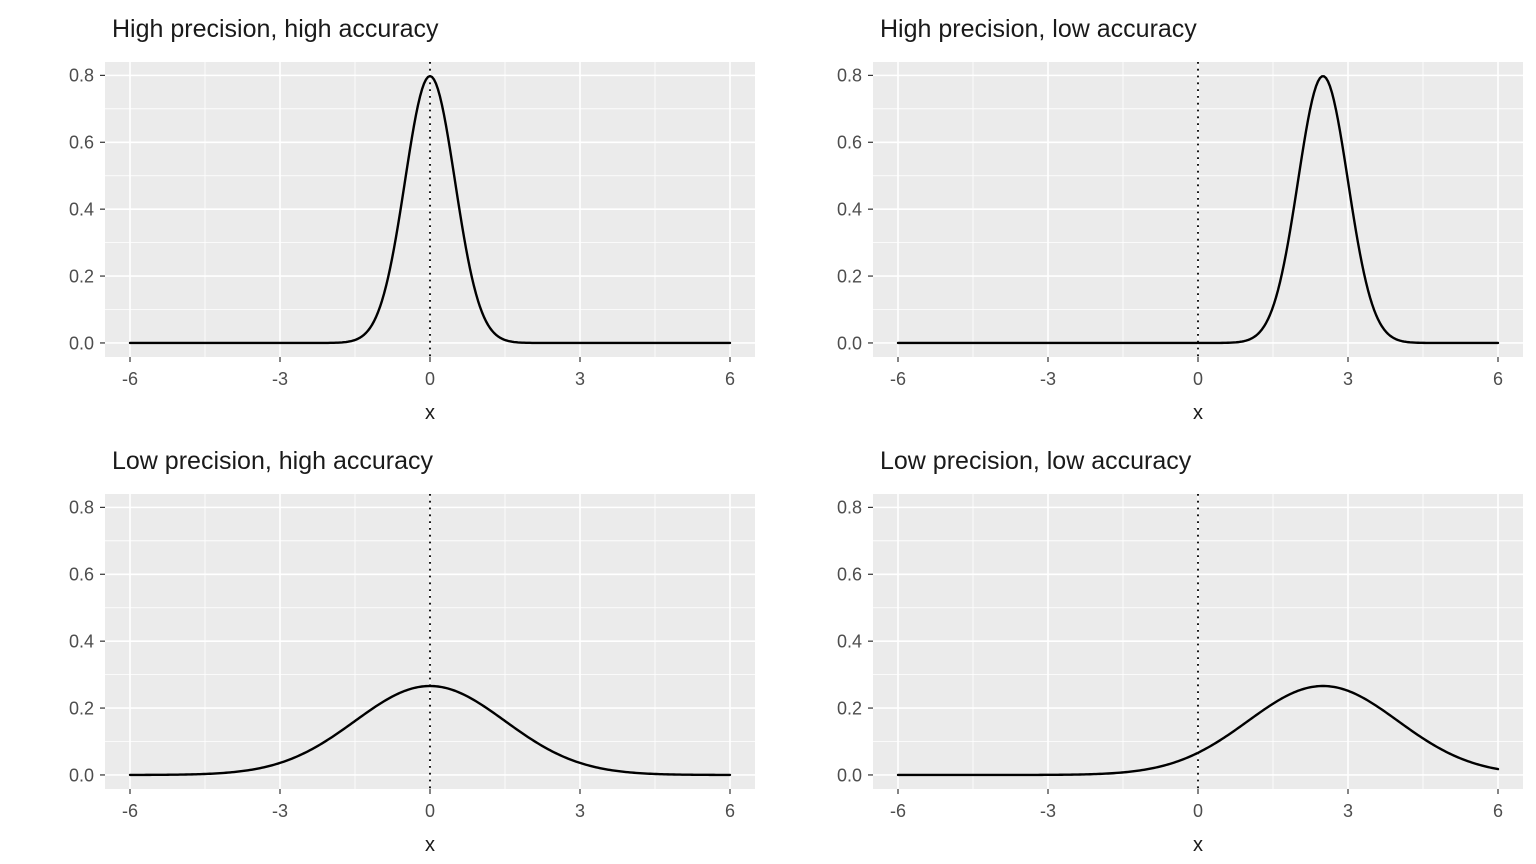  What do you see at coordinates (272, 461) in the screenshot?
I see `panel-title: Low precision, high accuracy` at bounding box center [272, 461].